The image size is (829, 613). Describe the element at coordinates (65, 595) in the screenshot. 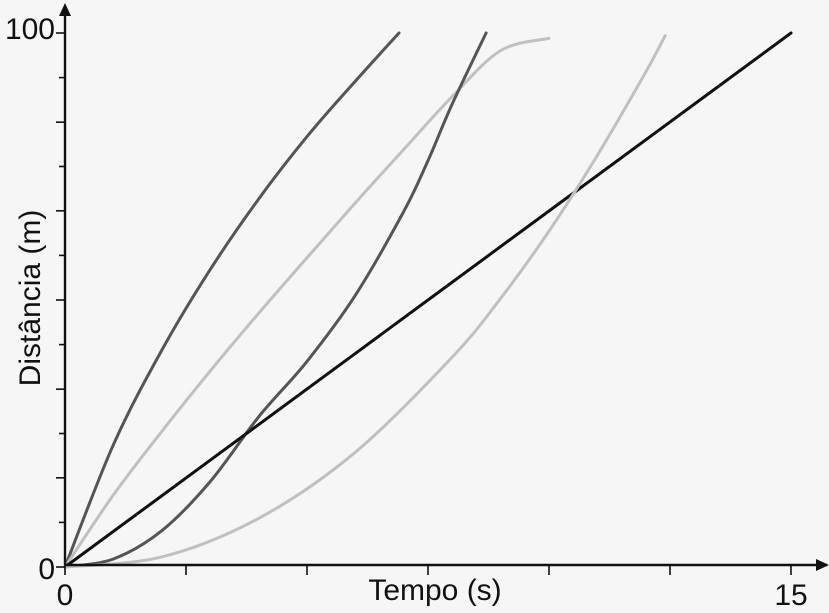

I see `x-tick-label-0: 0` at that location.